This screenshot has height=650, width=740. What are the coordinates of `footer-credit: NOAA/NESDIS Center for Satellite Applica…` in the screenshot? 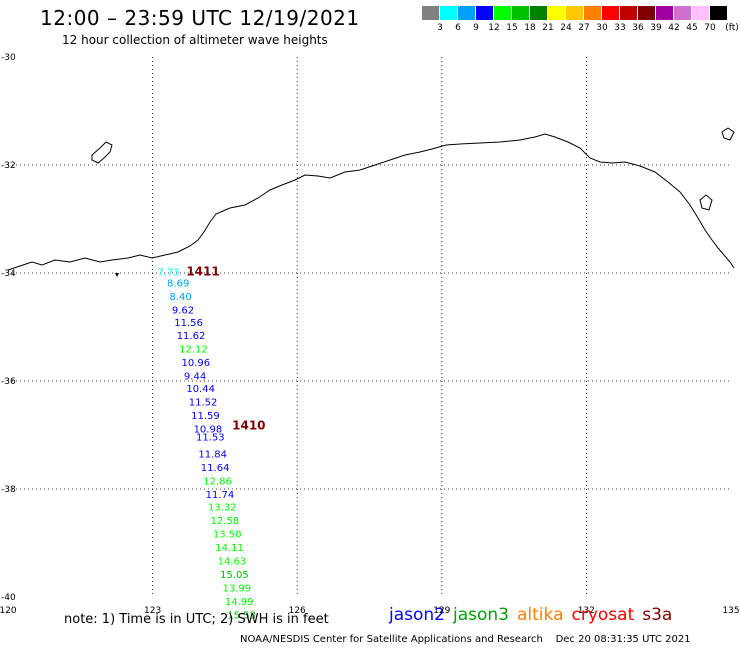 It's located at (465, 639).